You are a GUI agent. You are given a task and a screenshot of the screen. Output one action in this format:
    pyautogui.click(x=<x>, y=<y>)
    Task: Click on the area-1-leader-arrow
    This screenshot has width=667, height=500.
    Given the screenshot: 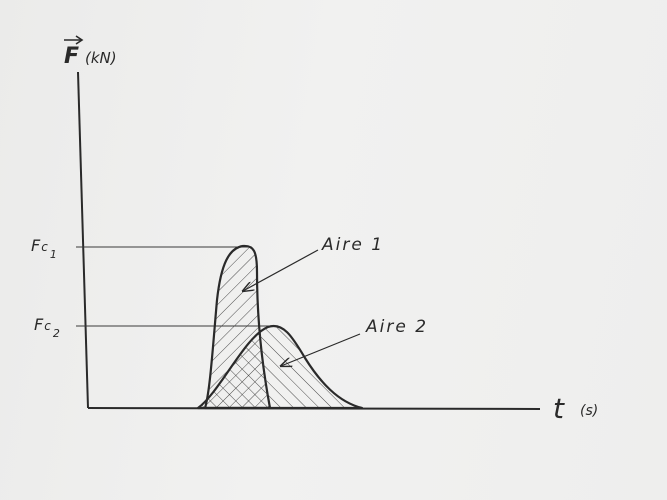 What is the action you would take?
    pyautogui.click(x=281, y=270)
    